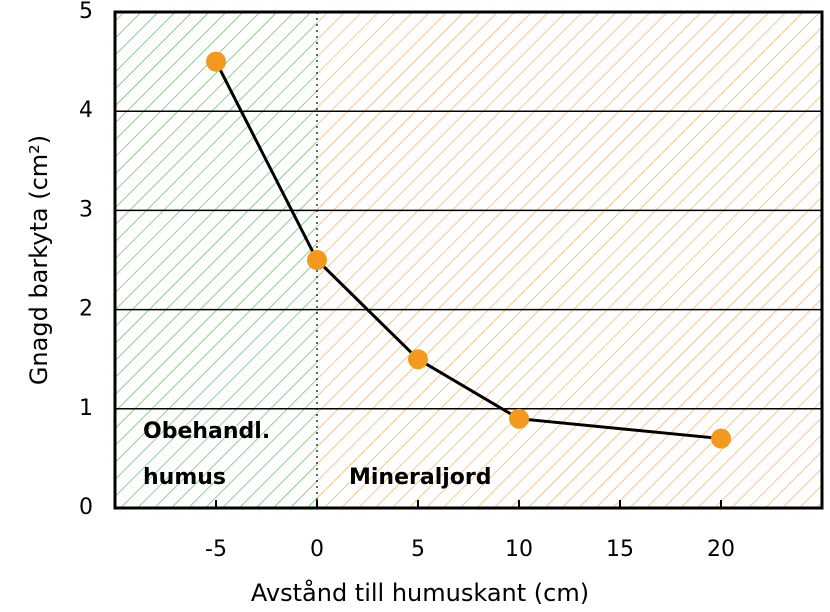  I want to click on x-axis-label: Avstånd till humuskant (cm), so click(420, 592).